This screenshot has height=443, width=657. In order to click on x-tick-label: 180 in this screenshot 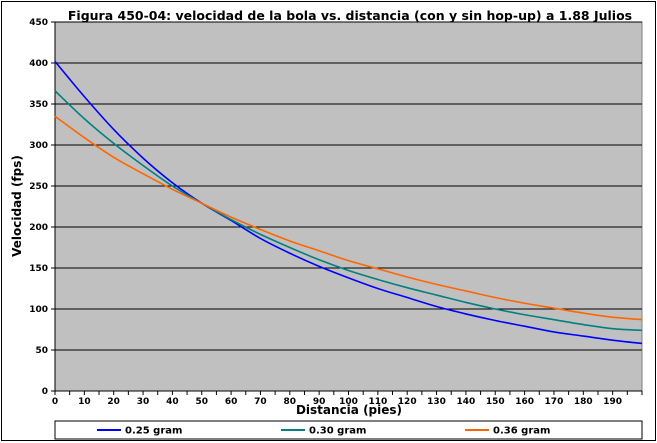, I will do `click(583, 402)`.